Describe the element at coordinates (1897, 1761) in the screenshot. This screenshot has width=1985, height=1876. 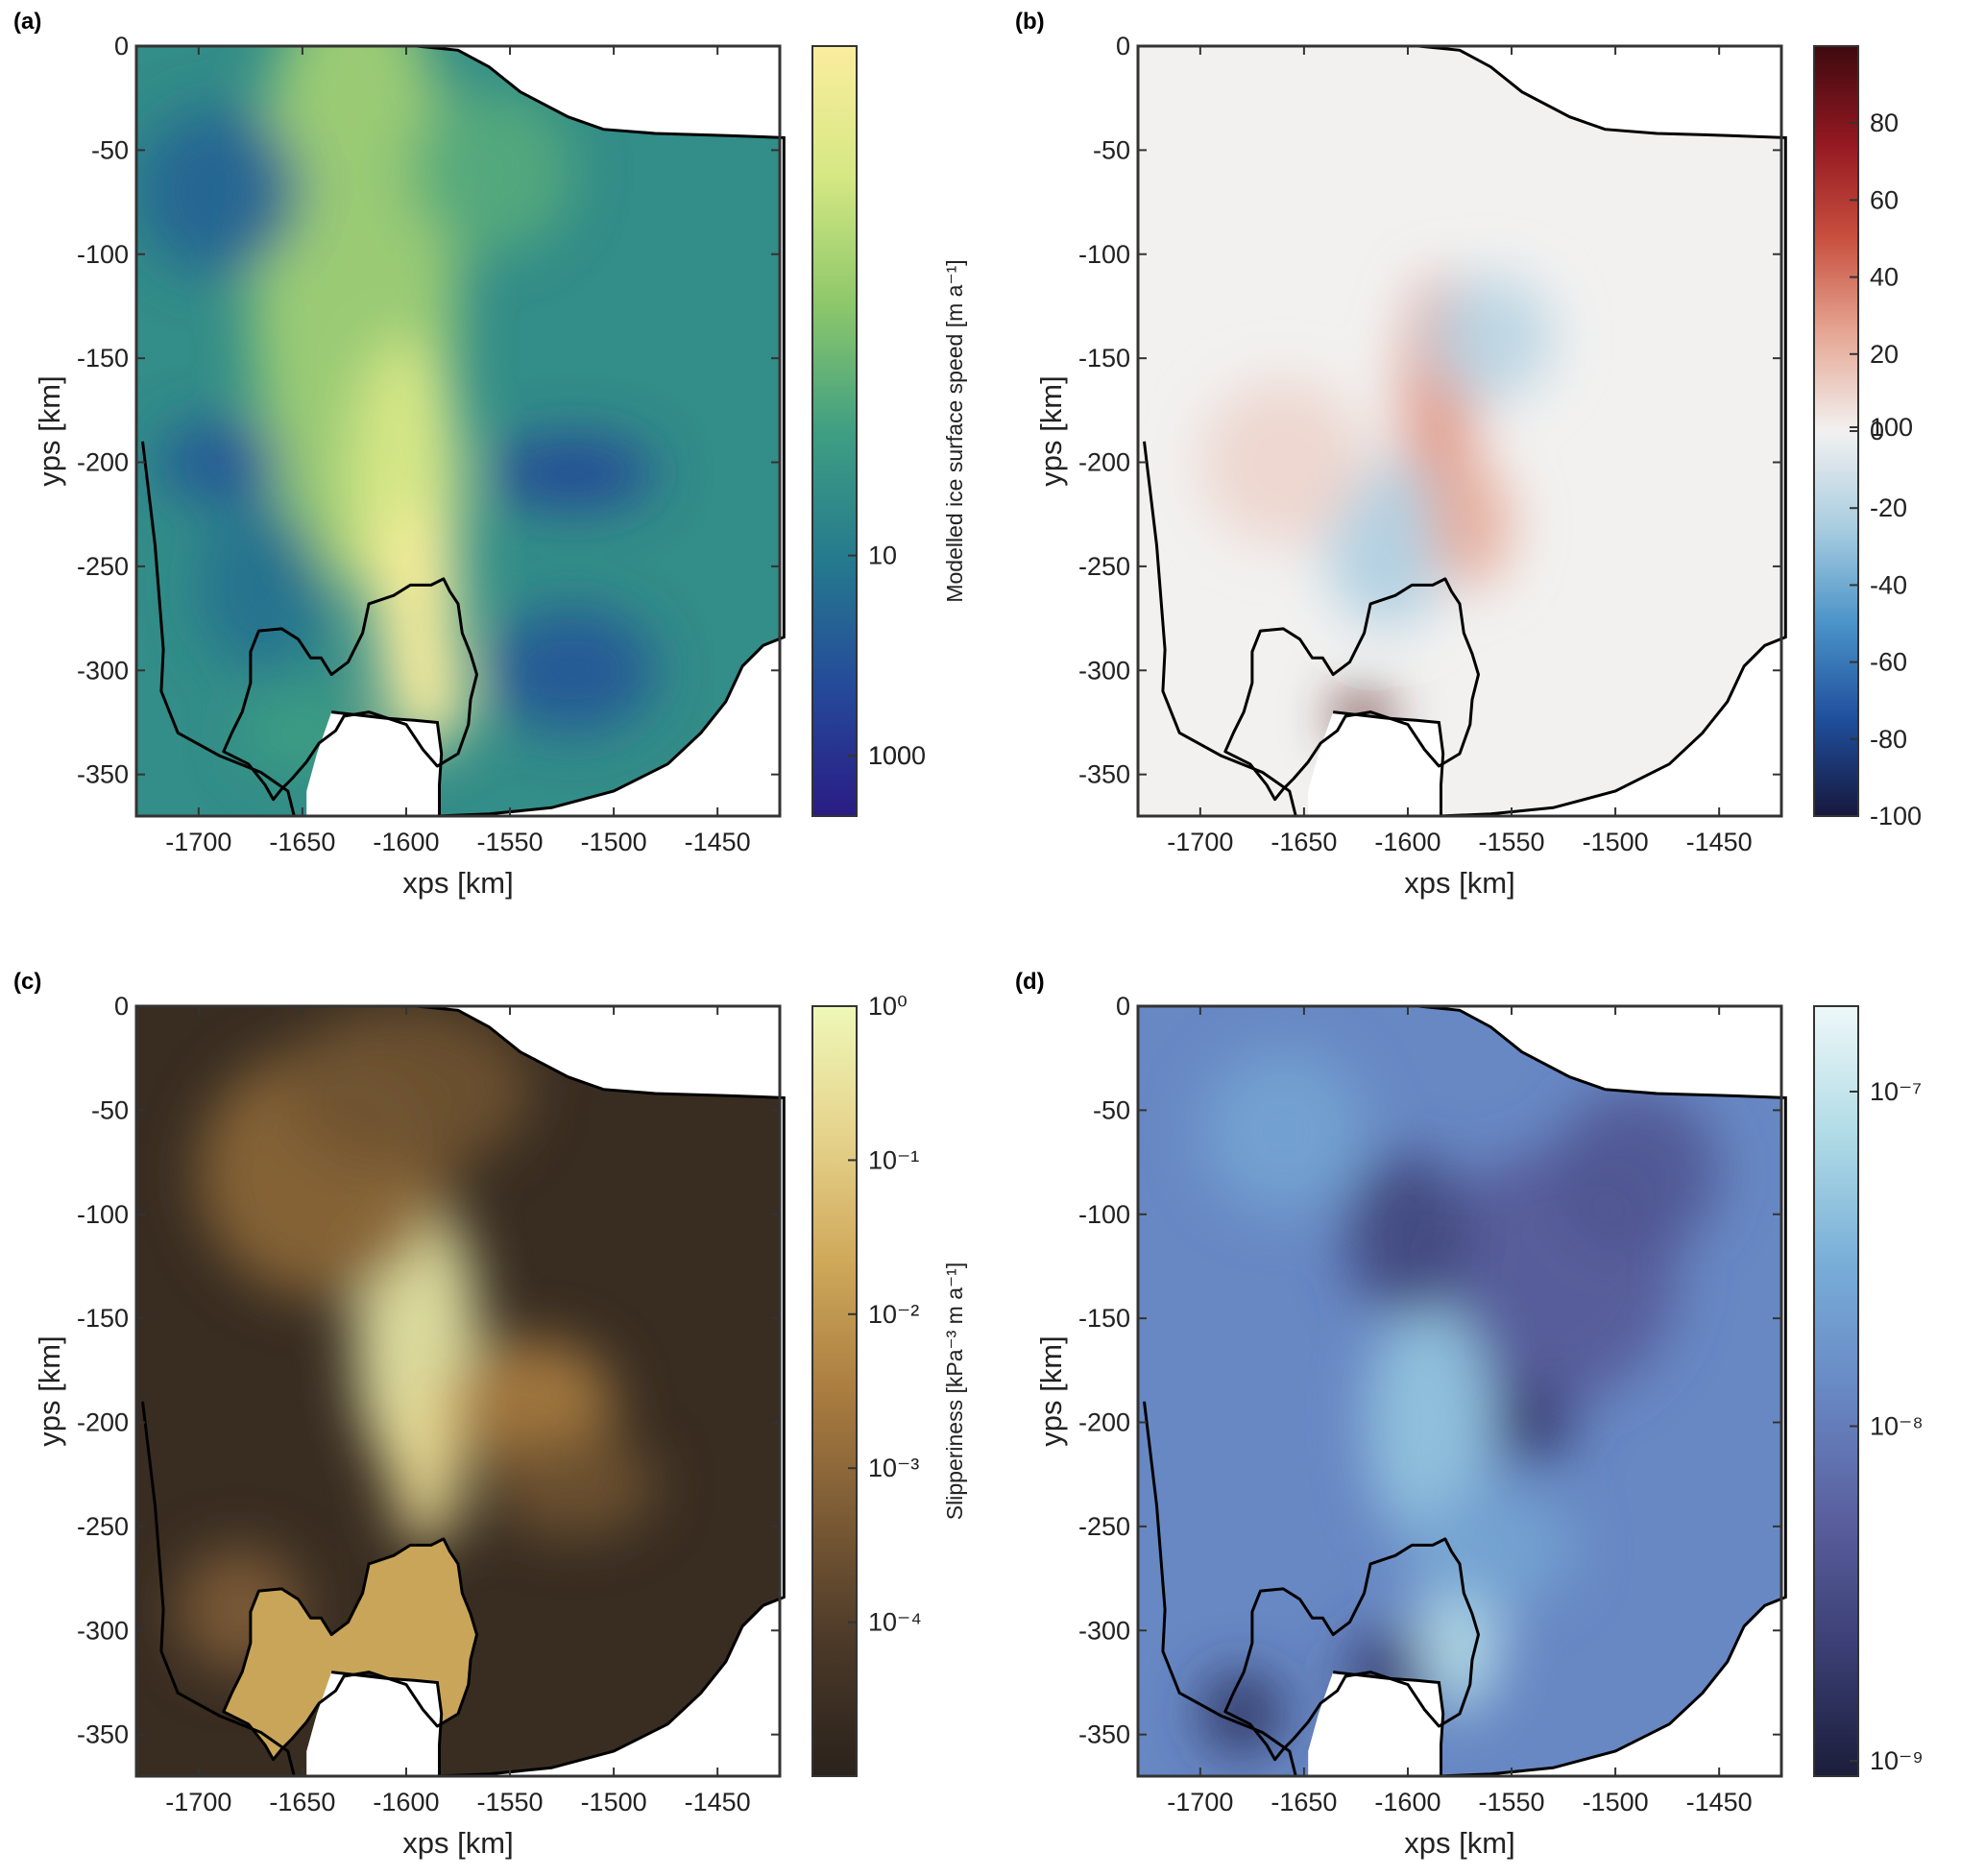
I see `colorbar-tick-label: 10⁻⁹` at that location.